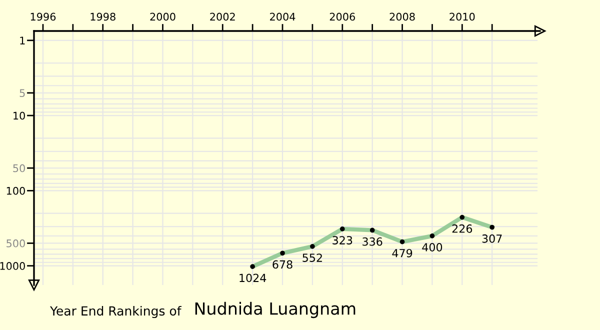 The image size is (600, 330). I want to click on x-tick-label: 2008, so click(402, 16).